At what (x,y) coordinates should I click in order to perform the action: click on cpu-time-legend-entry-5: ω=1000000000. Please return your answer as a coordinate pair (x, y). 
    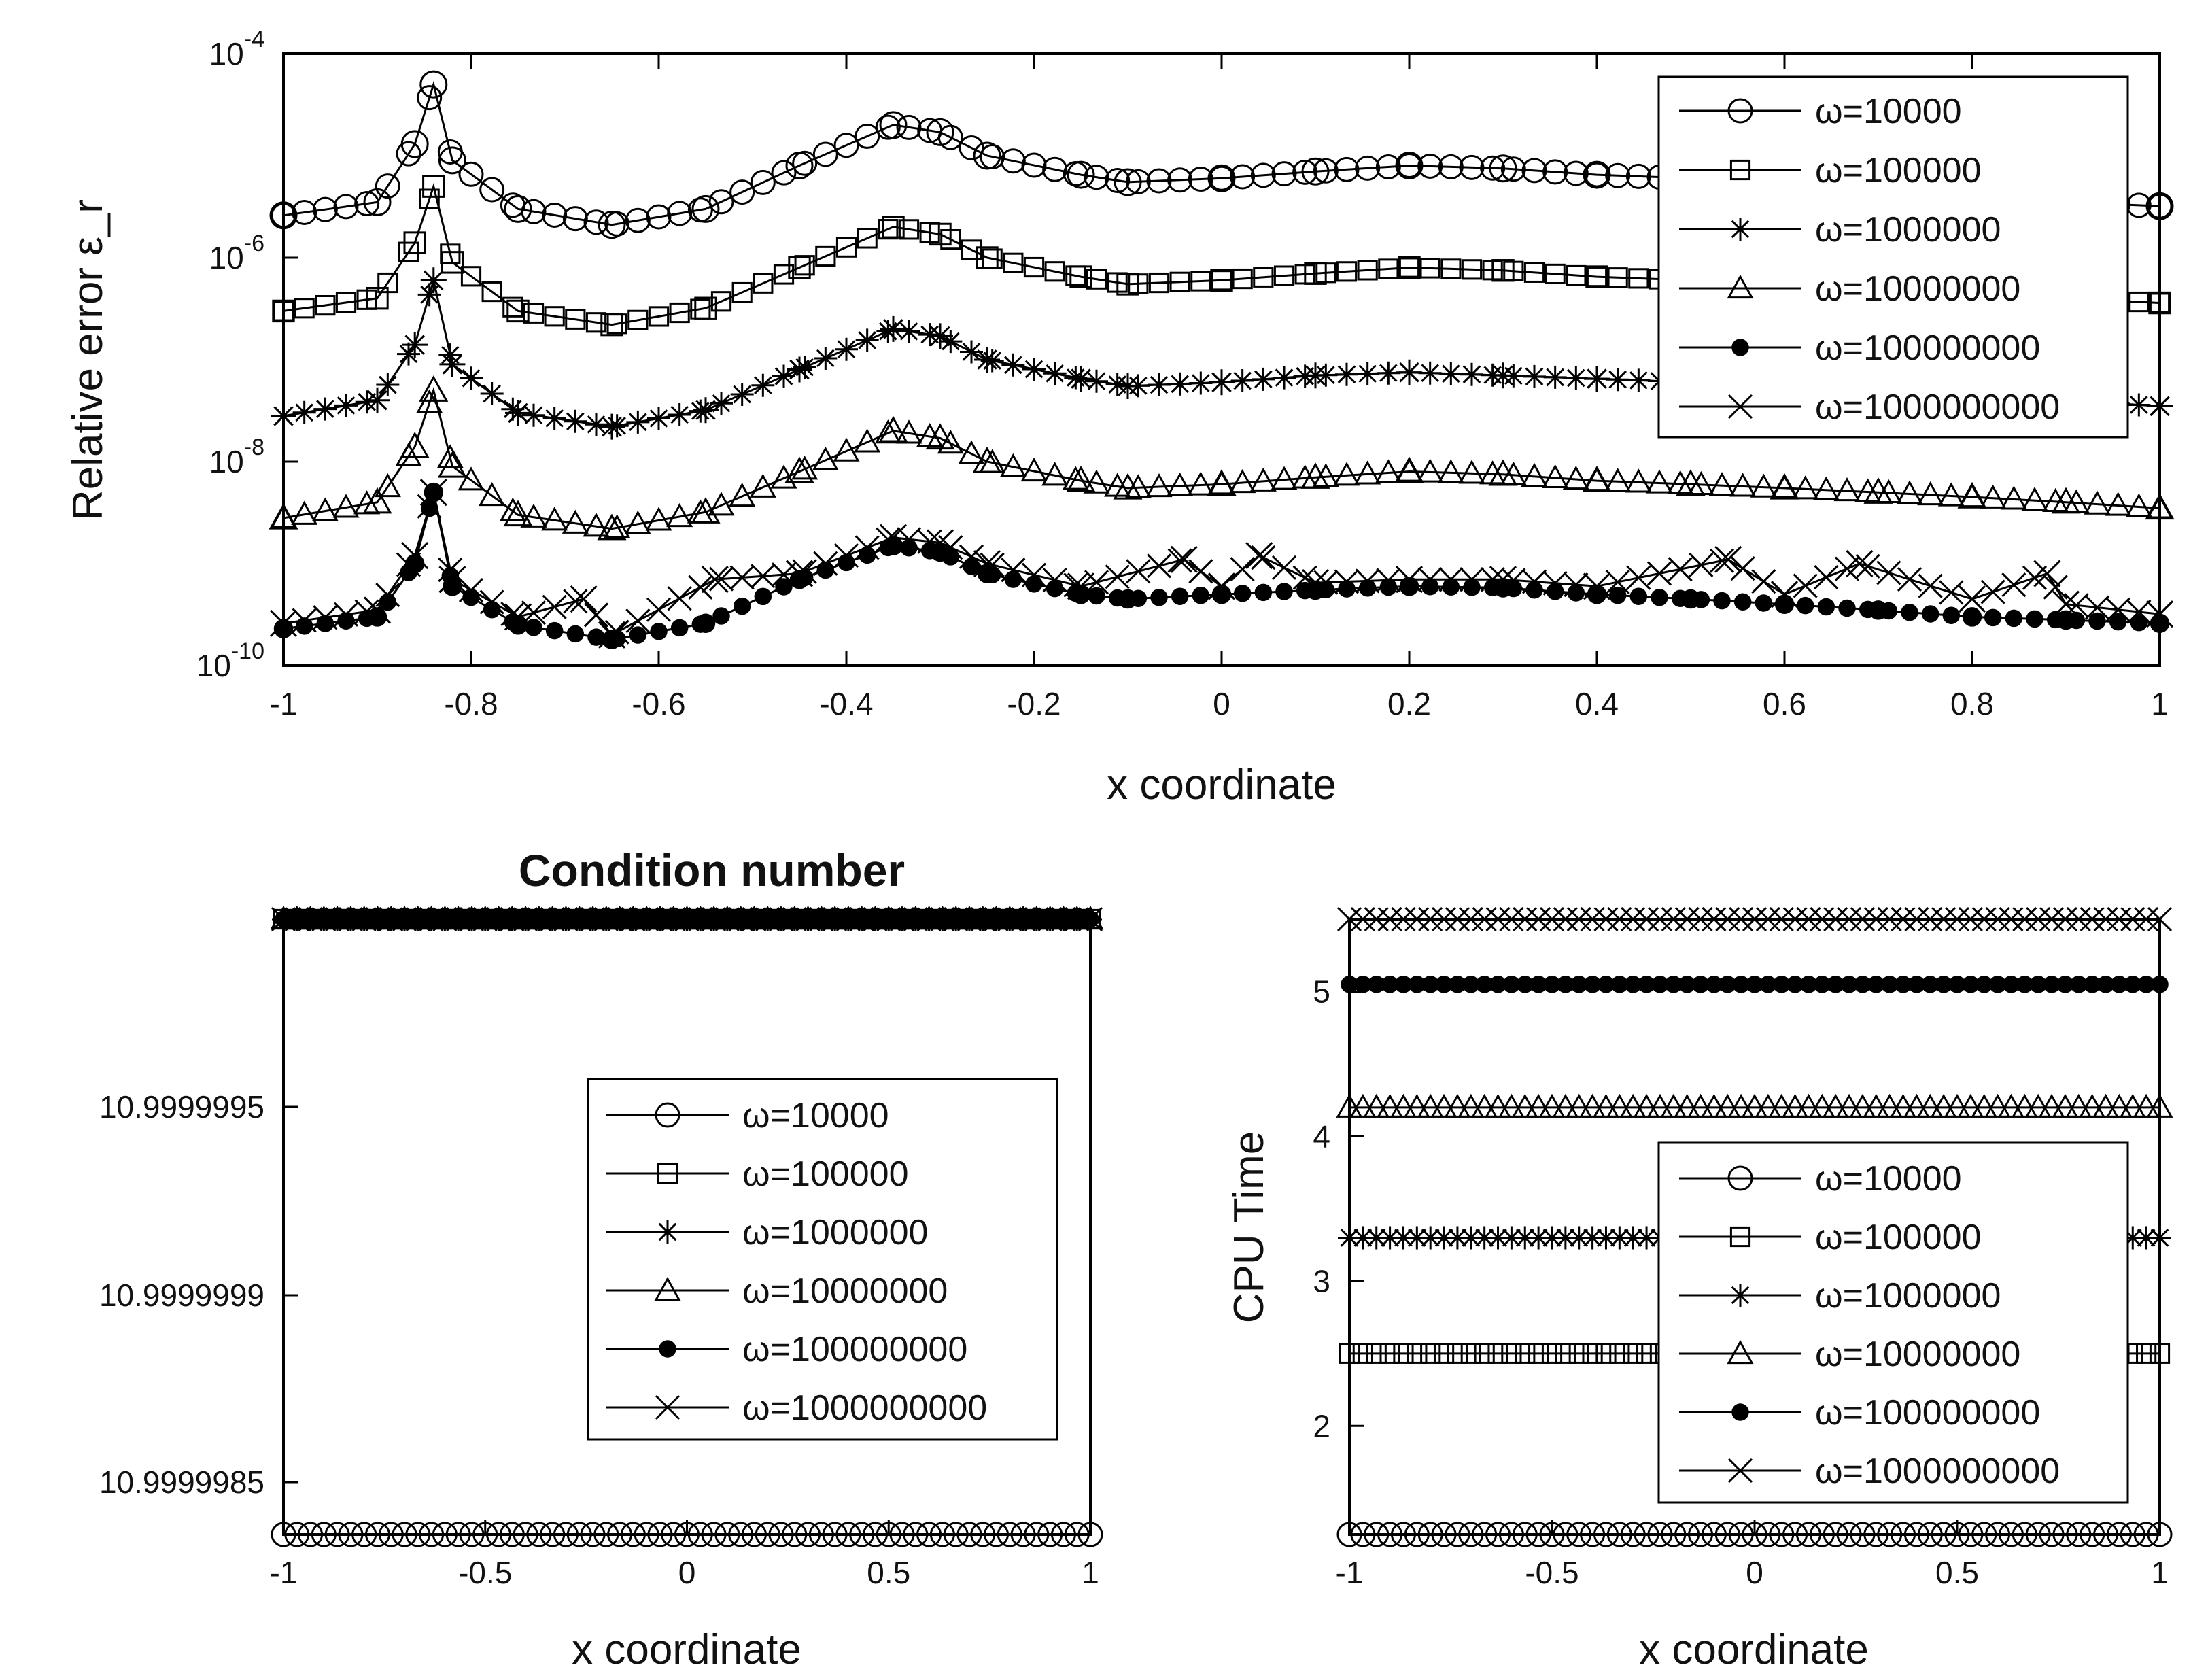
    Looking at the image, I should click on (1869, 1472).